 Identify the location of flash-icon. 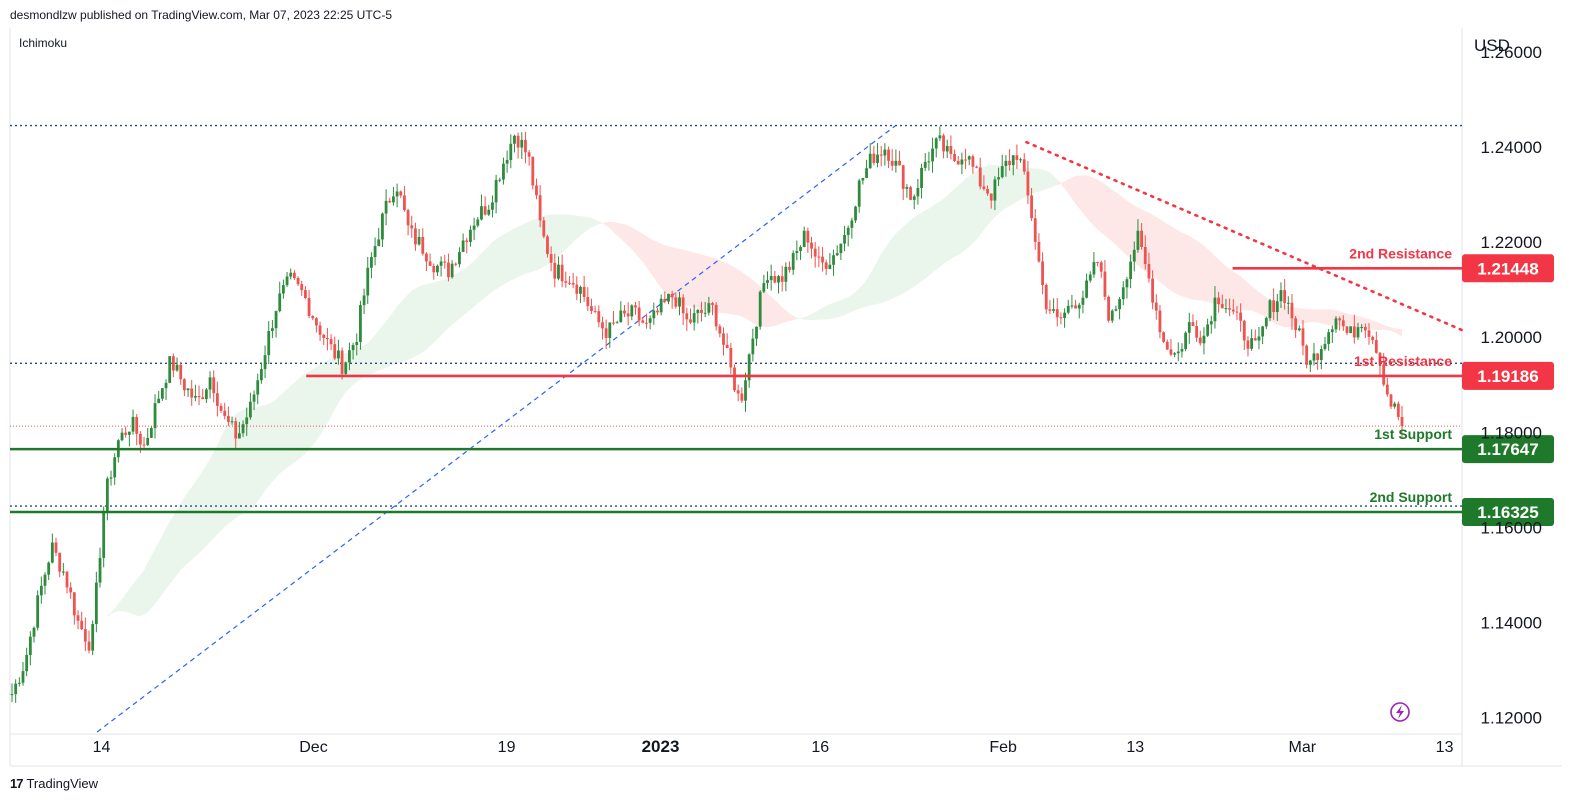
(1400, 712).